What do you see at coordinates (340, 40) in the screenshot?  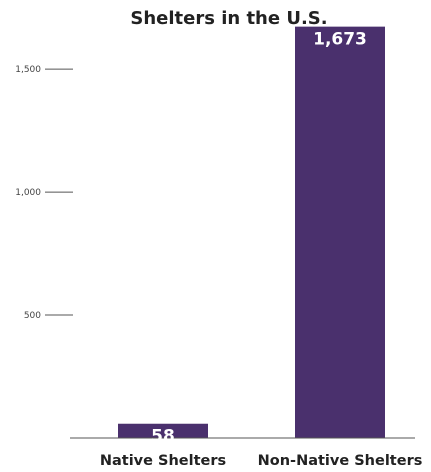 I see `data-label-1: 1,673` at bounding box center [340, 40].